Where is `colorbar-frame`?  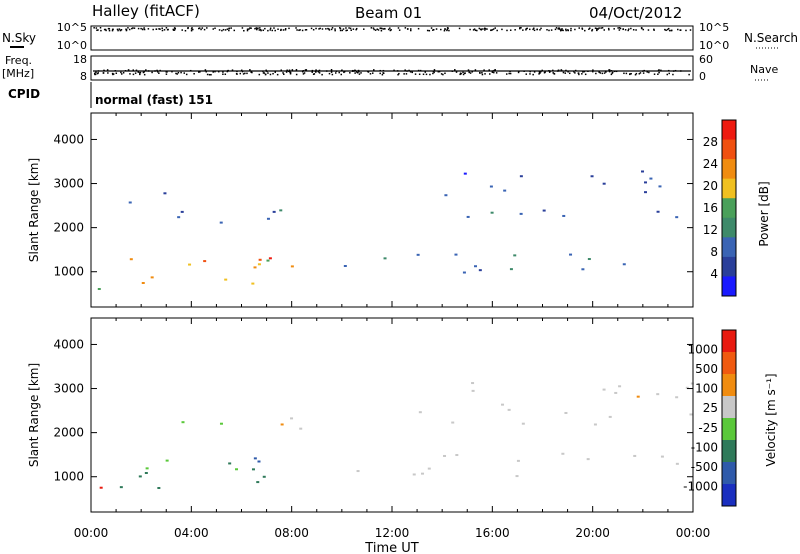 colorbar-frame is located at coordinates (729, 208).